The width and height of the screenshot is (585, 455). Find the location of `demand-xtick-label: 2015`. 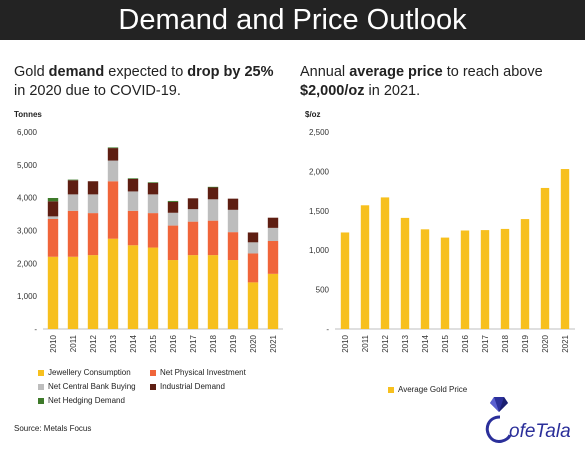

demand-xtick-label: 2015 is located at coordinates (153, 343).